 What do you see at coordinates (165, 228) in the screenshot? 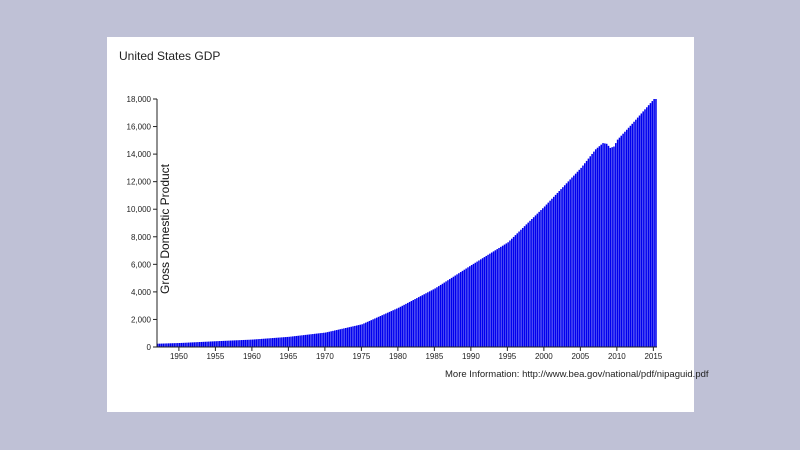
I see `y-axis-label: Gross Domestic Product` at bounding box center [165, 228].